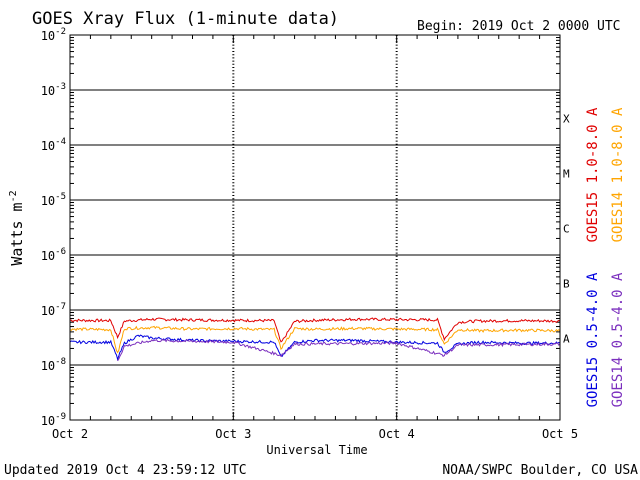 The width and height of the screenshot is (640, 480). I want to click on flare-class-m: M, so click(566, 174).